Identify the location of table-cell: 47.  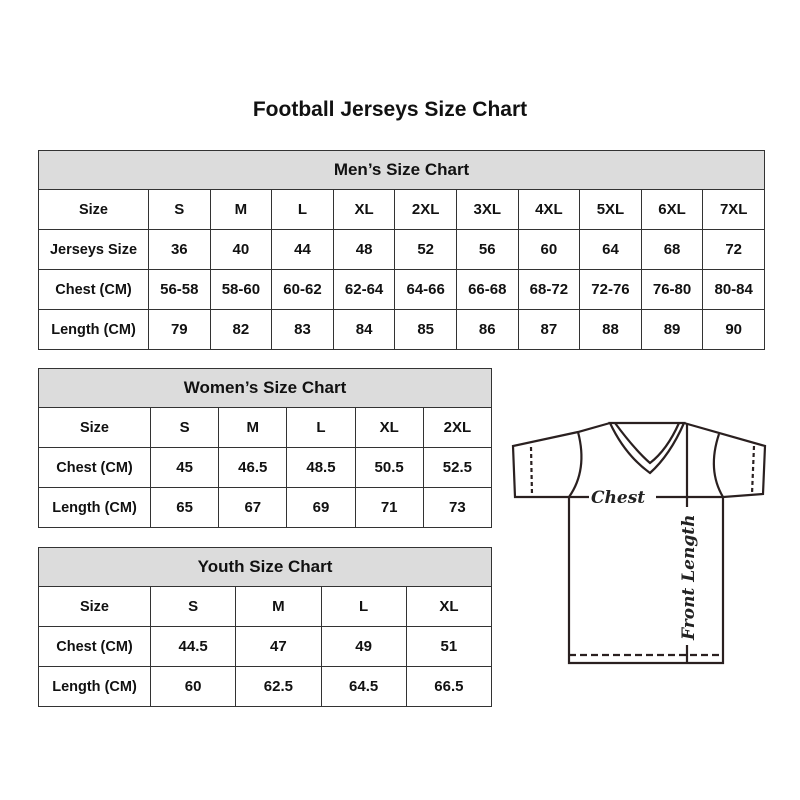
(278, 646).